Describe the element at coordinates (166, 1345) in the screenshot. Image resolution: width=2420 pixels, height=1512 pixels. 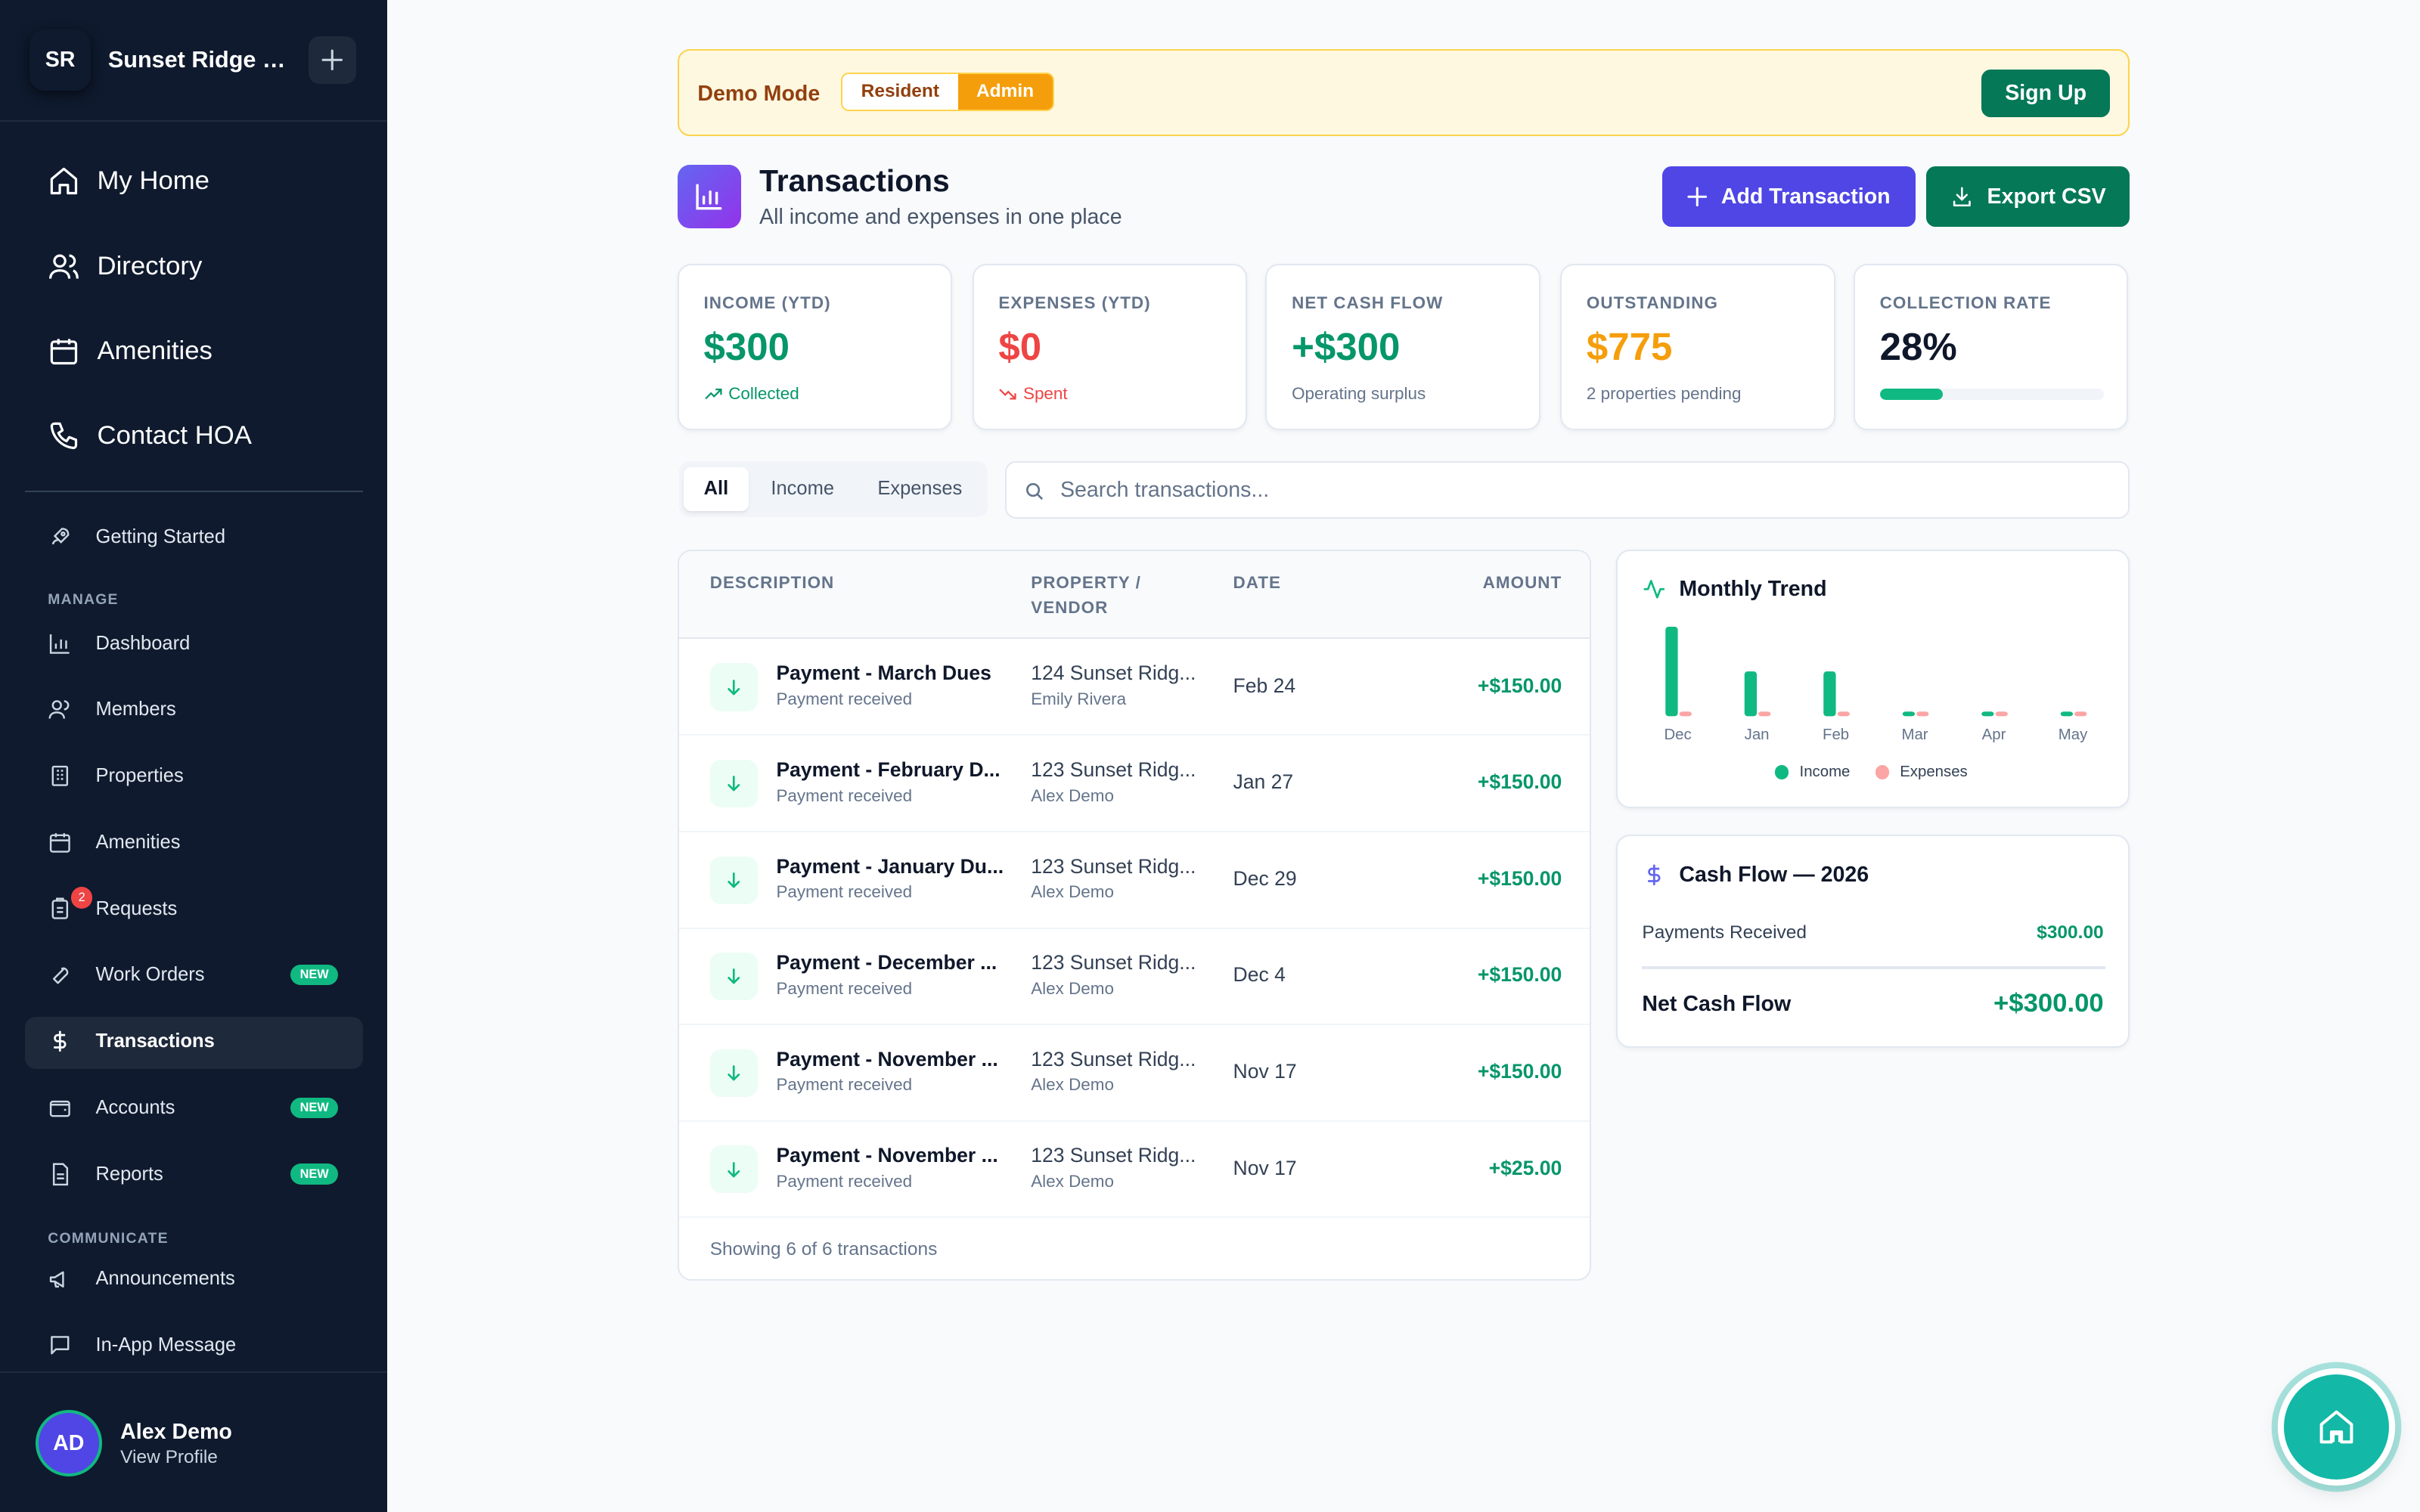
I see `nav-label: In-App Message` at that location.